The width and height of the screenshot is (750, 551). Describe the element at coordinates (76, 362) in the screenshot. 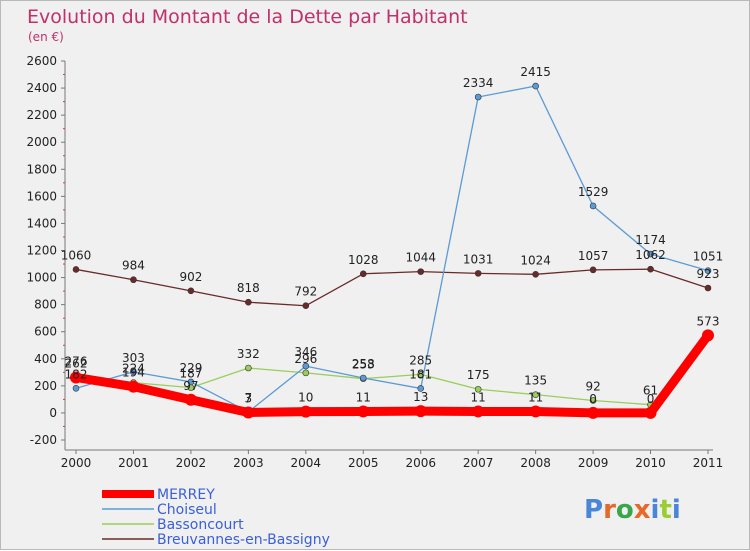

I see `data-label: 276` at that location.